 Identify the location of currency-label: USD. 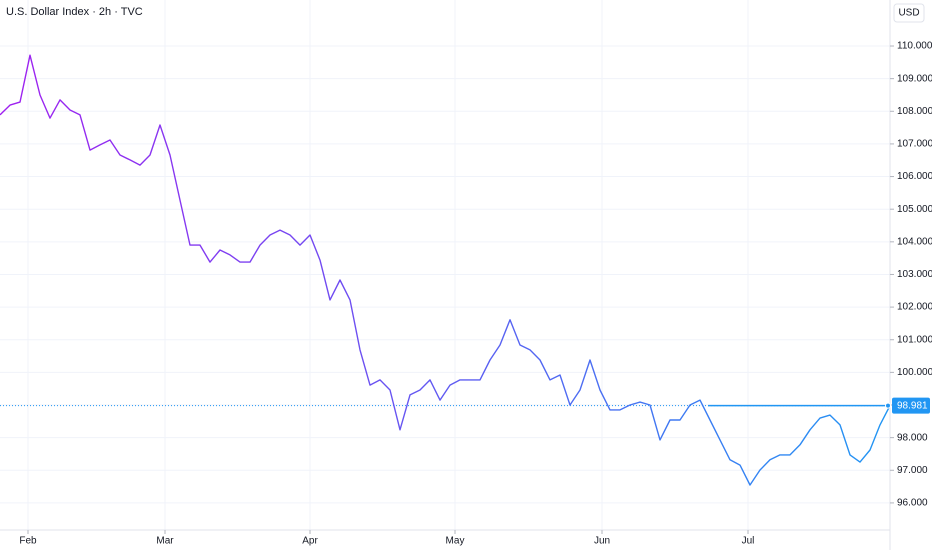
(908, 13).